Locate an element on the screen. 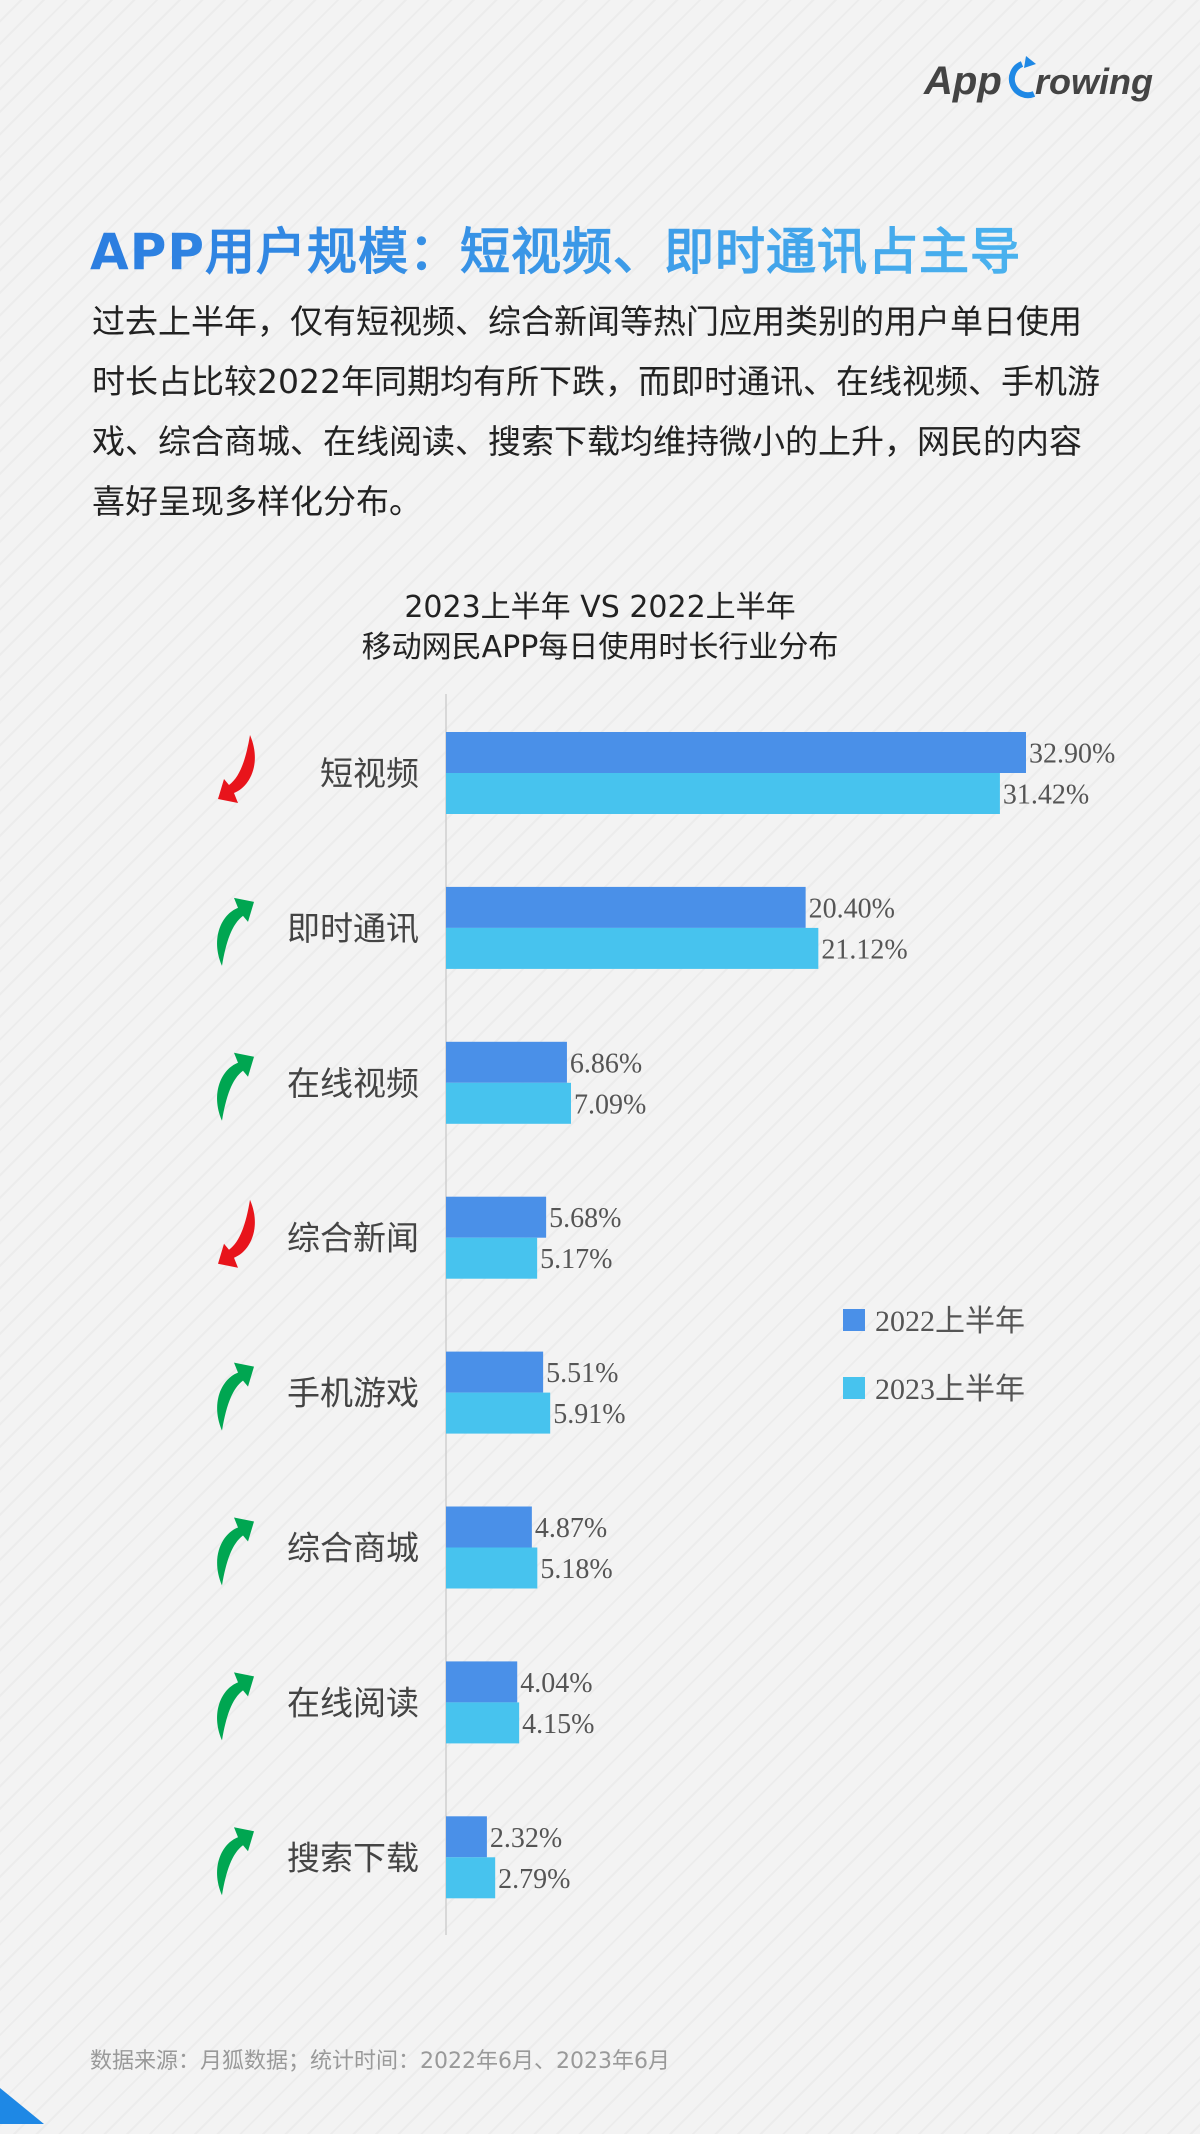 This screenshot has width=1200, height=2134. data-label: 2.32% is located at coordinates (526, 1838).